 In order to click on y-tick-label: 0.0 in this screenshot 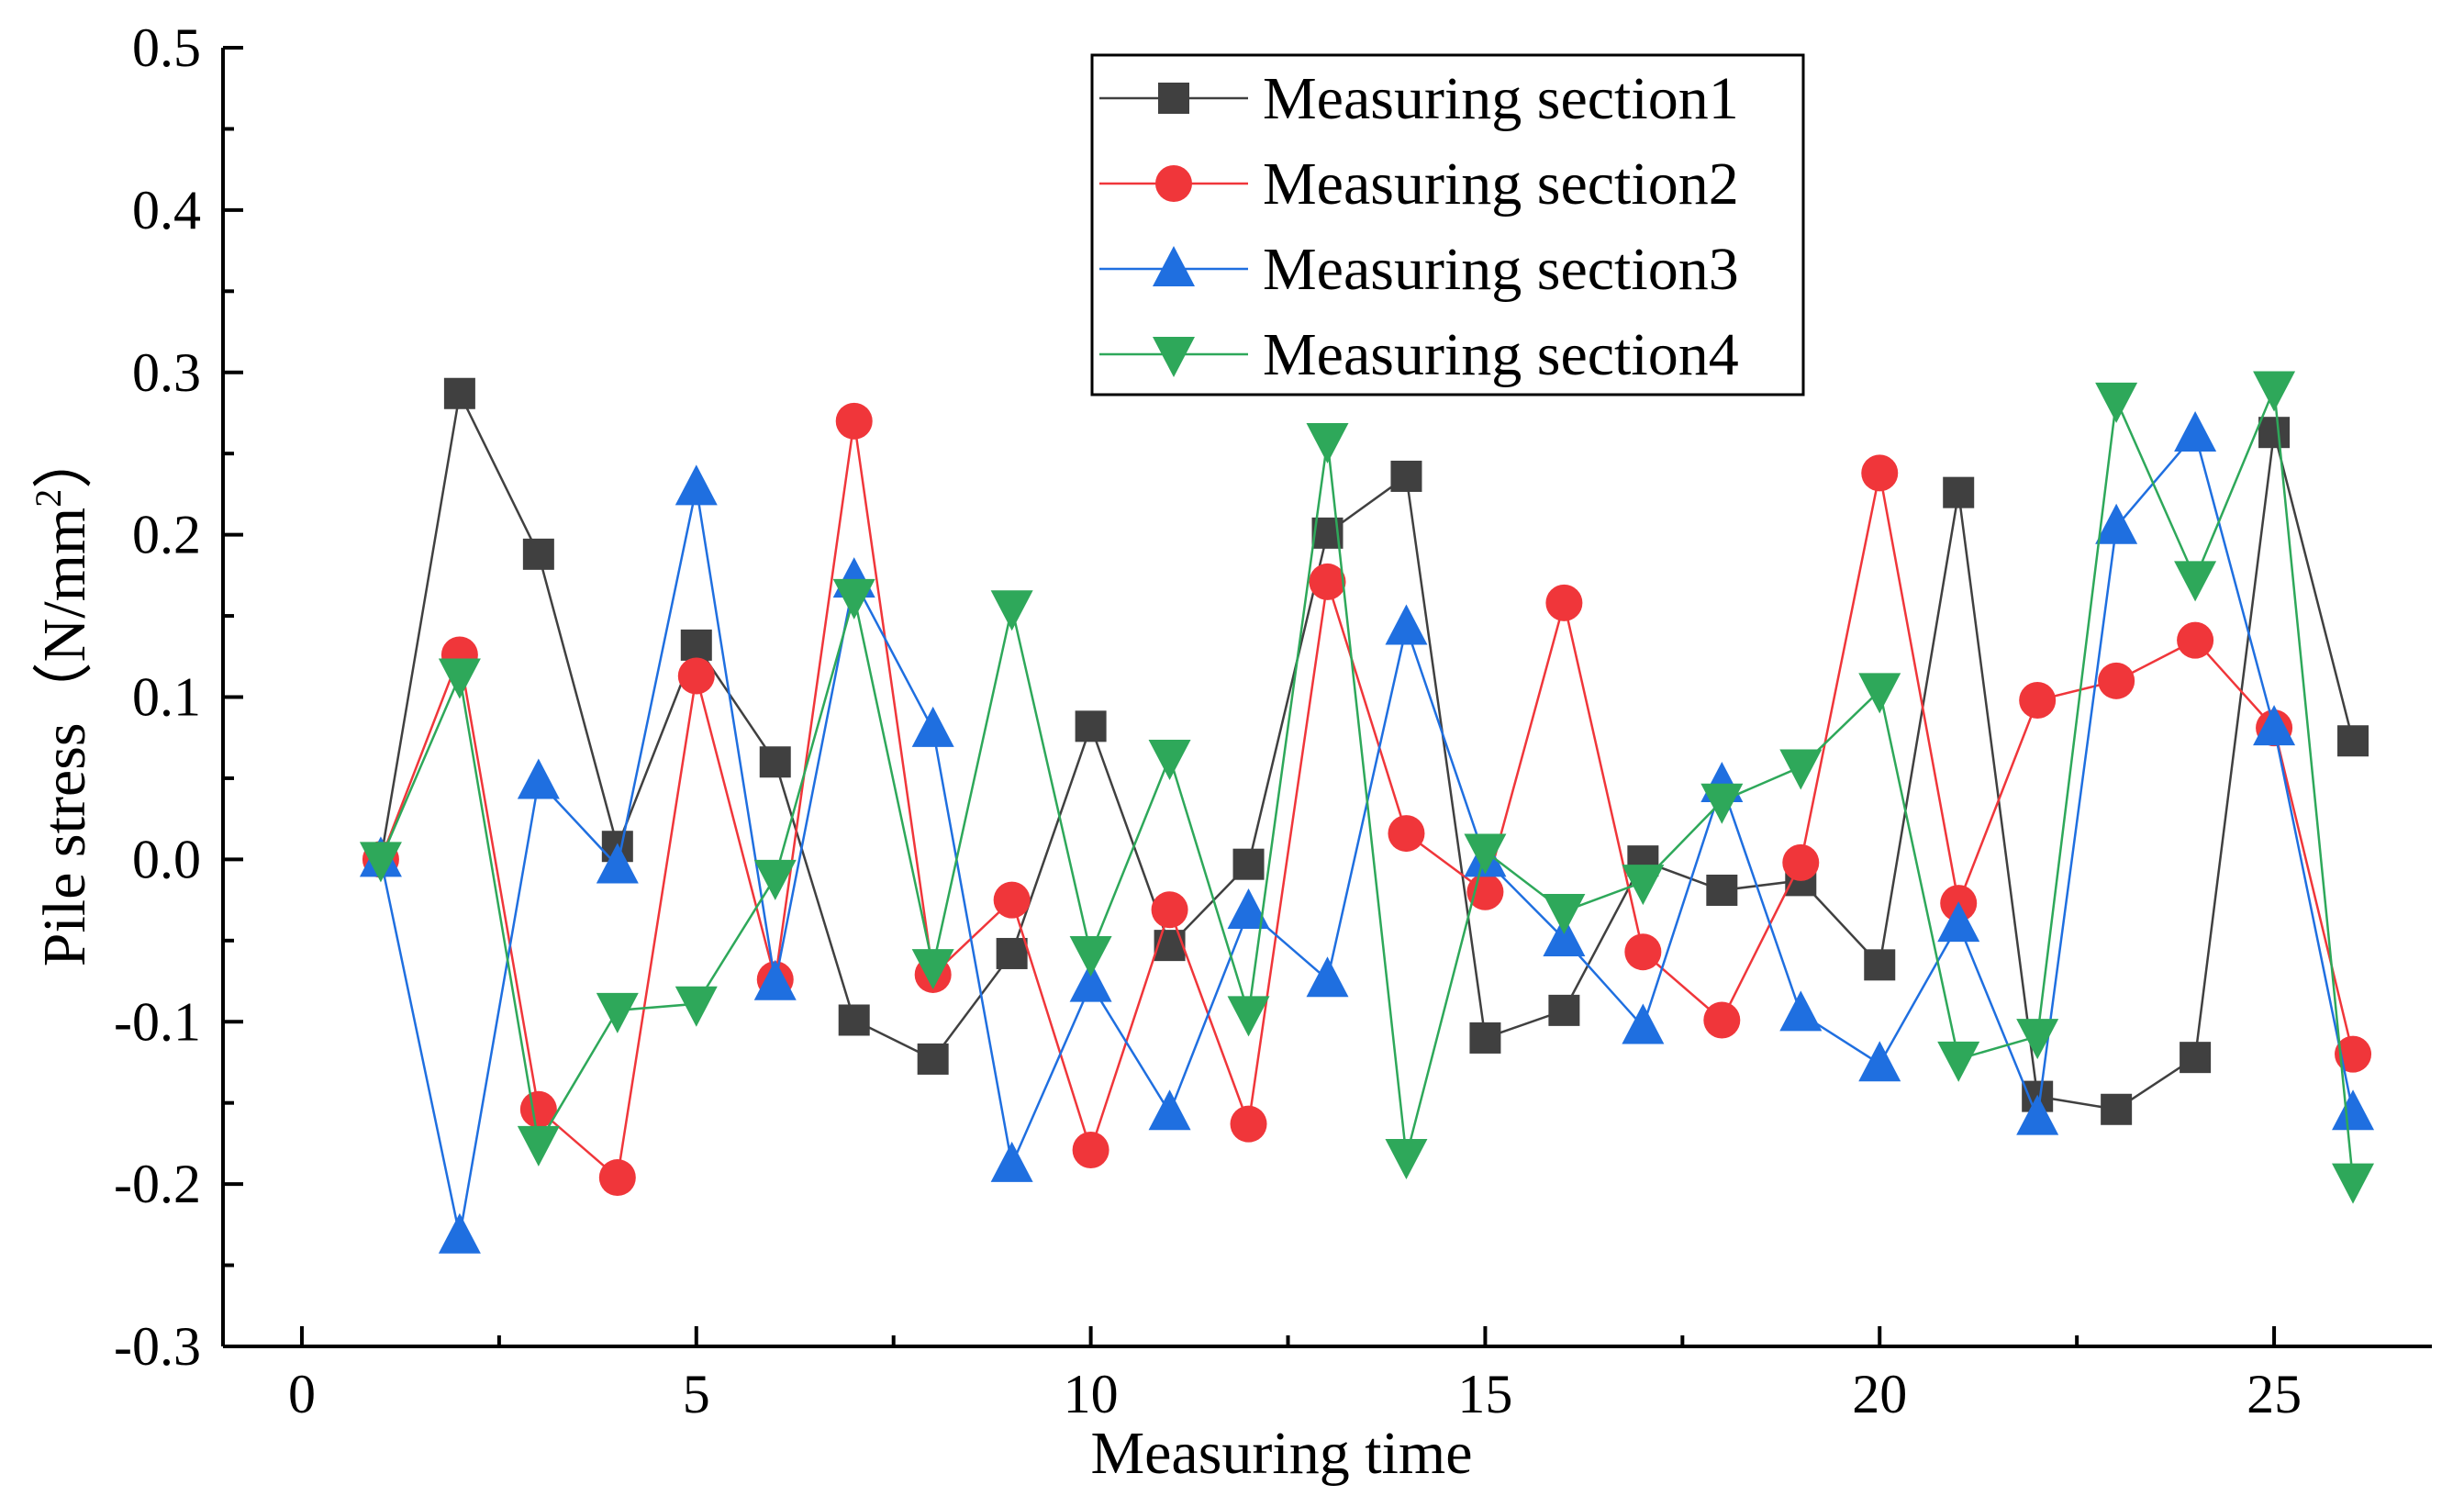, I will do `click(167, 859)`.